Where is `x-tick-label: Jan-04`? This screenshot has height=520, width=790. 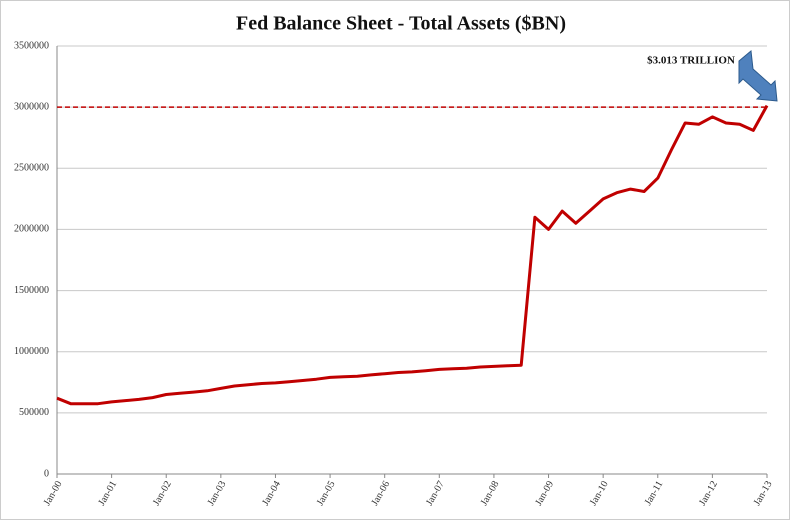 x-tick-label: Jan-04 is located at coordinates (271, 493).